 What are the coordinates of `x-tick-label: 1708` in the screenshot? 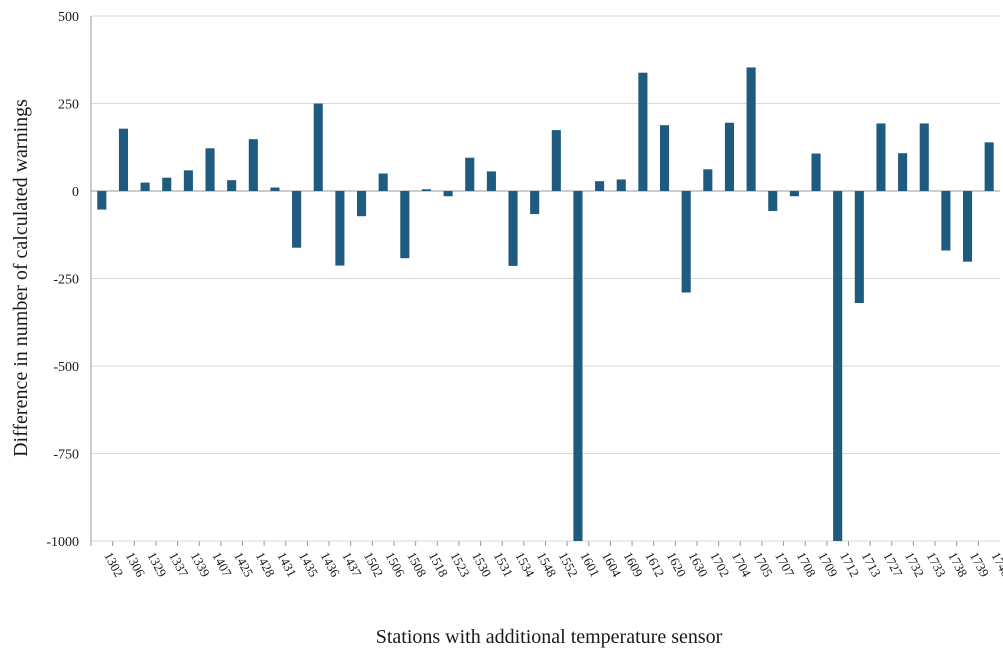 It's located at (806, 564).